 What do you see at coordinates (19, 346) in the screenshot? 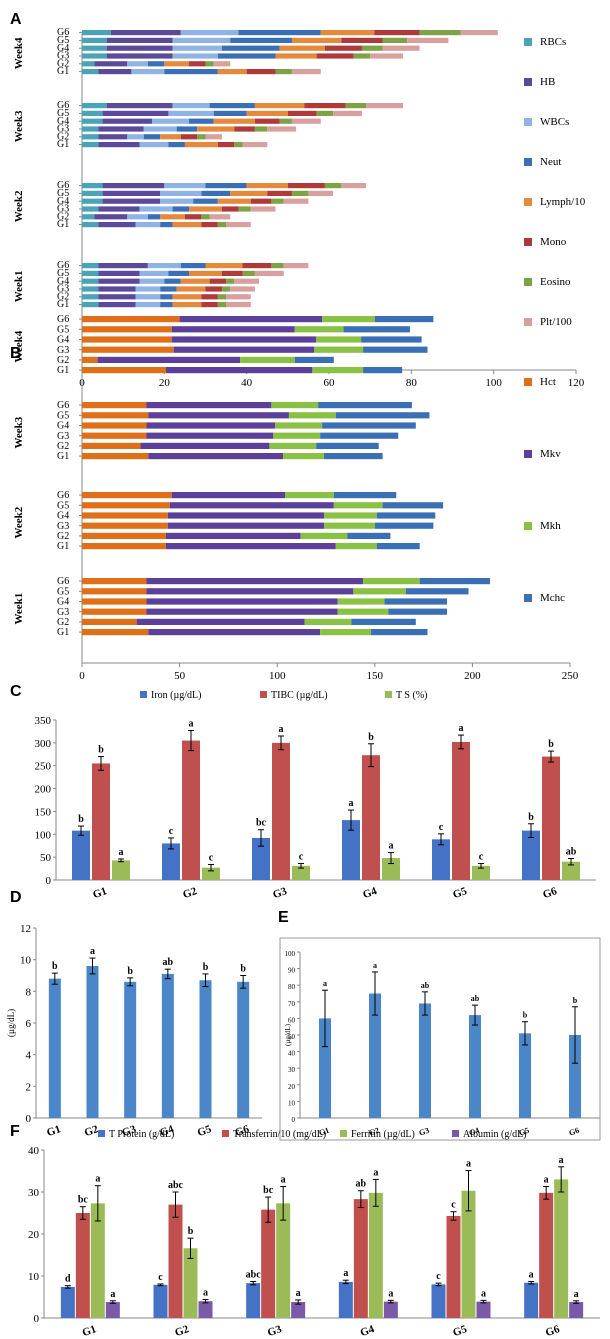
I see `week-label: Week4` at bounding box center [19, 346].